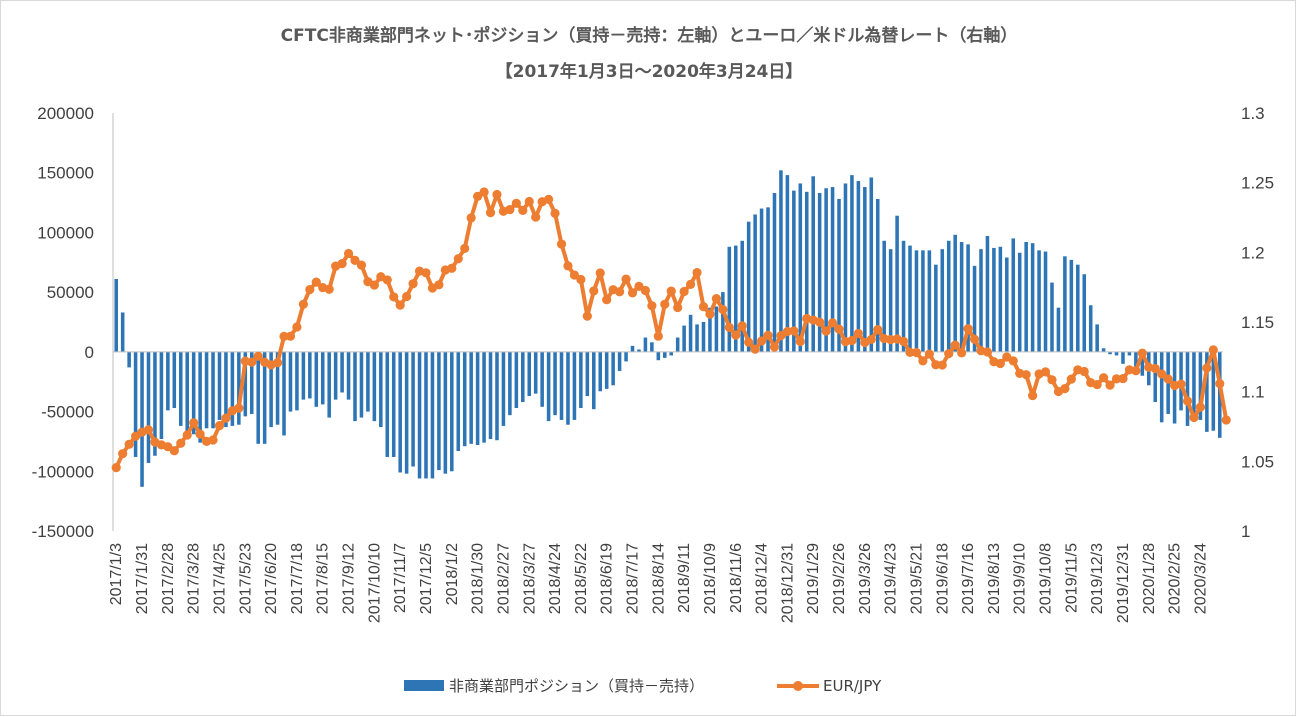 This screenshot has height=717, width=1296. What do you see at coordinates (323, 578) in the screenshot?
I see `x-tick-label: 2017/8/15` at bounding box center [323, 578].